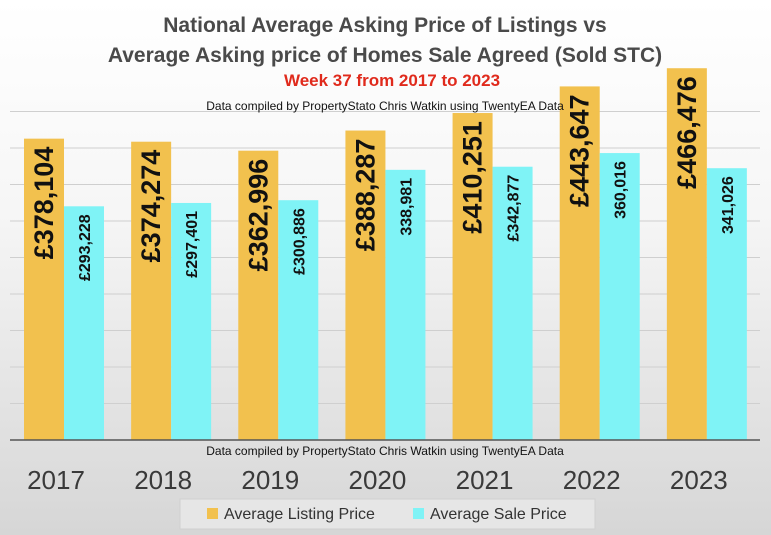 This screenshot has height=535, width=771. Describe the element at coordinates (84, 323) in the screenshot. I see `bar-sale-2017` at that location.